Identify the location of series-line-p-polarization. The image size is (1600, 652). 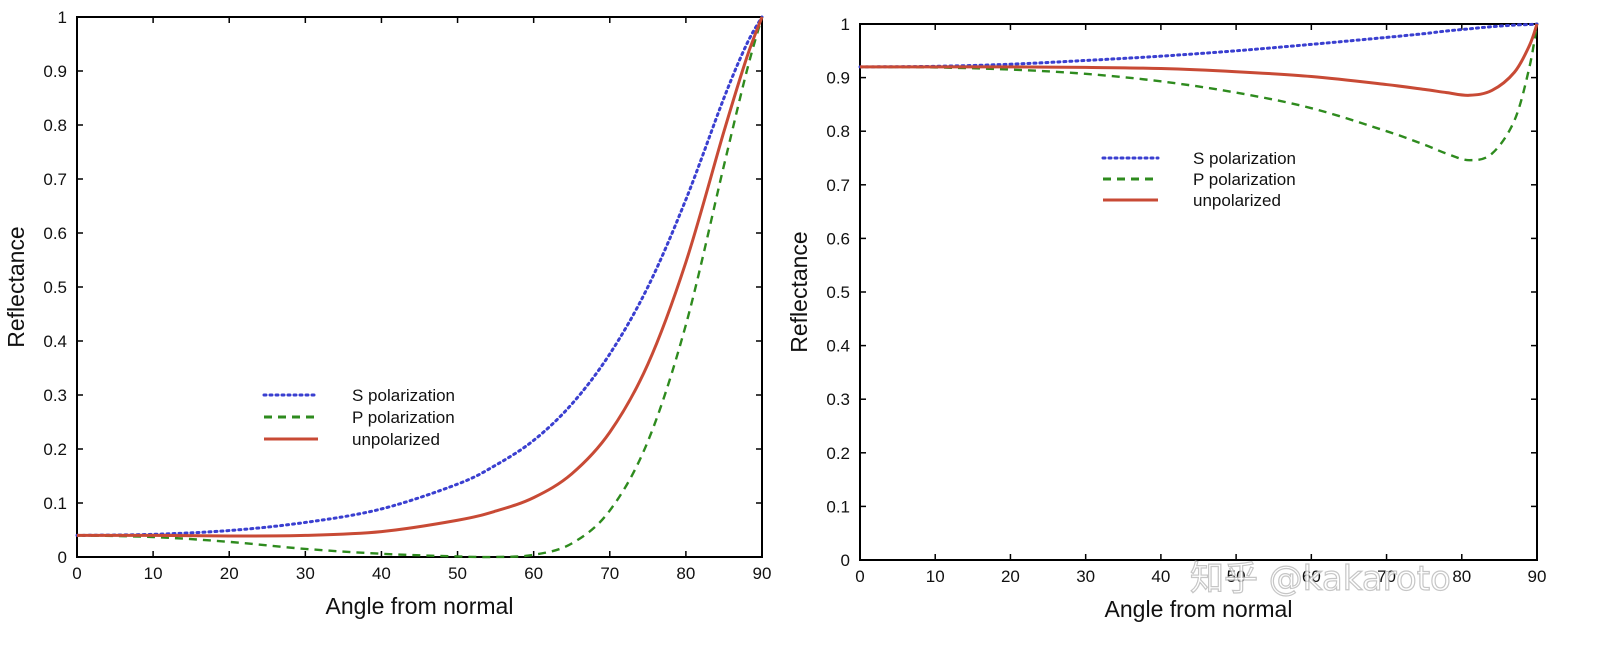
(1199, 92).